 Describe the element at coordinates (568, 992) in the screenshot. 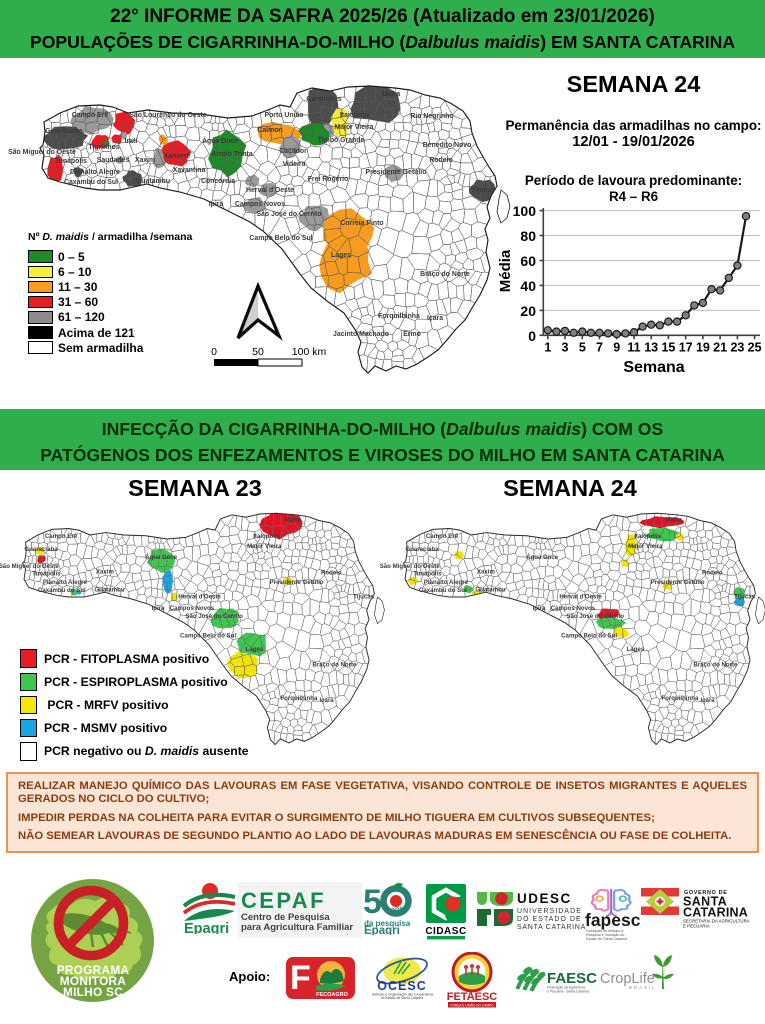

I see `svg-text: e Pecuária - Santa Catarina` at that location.